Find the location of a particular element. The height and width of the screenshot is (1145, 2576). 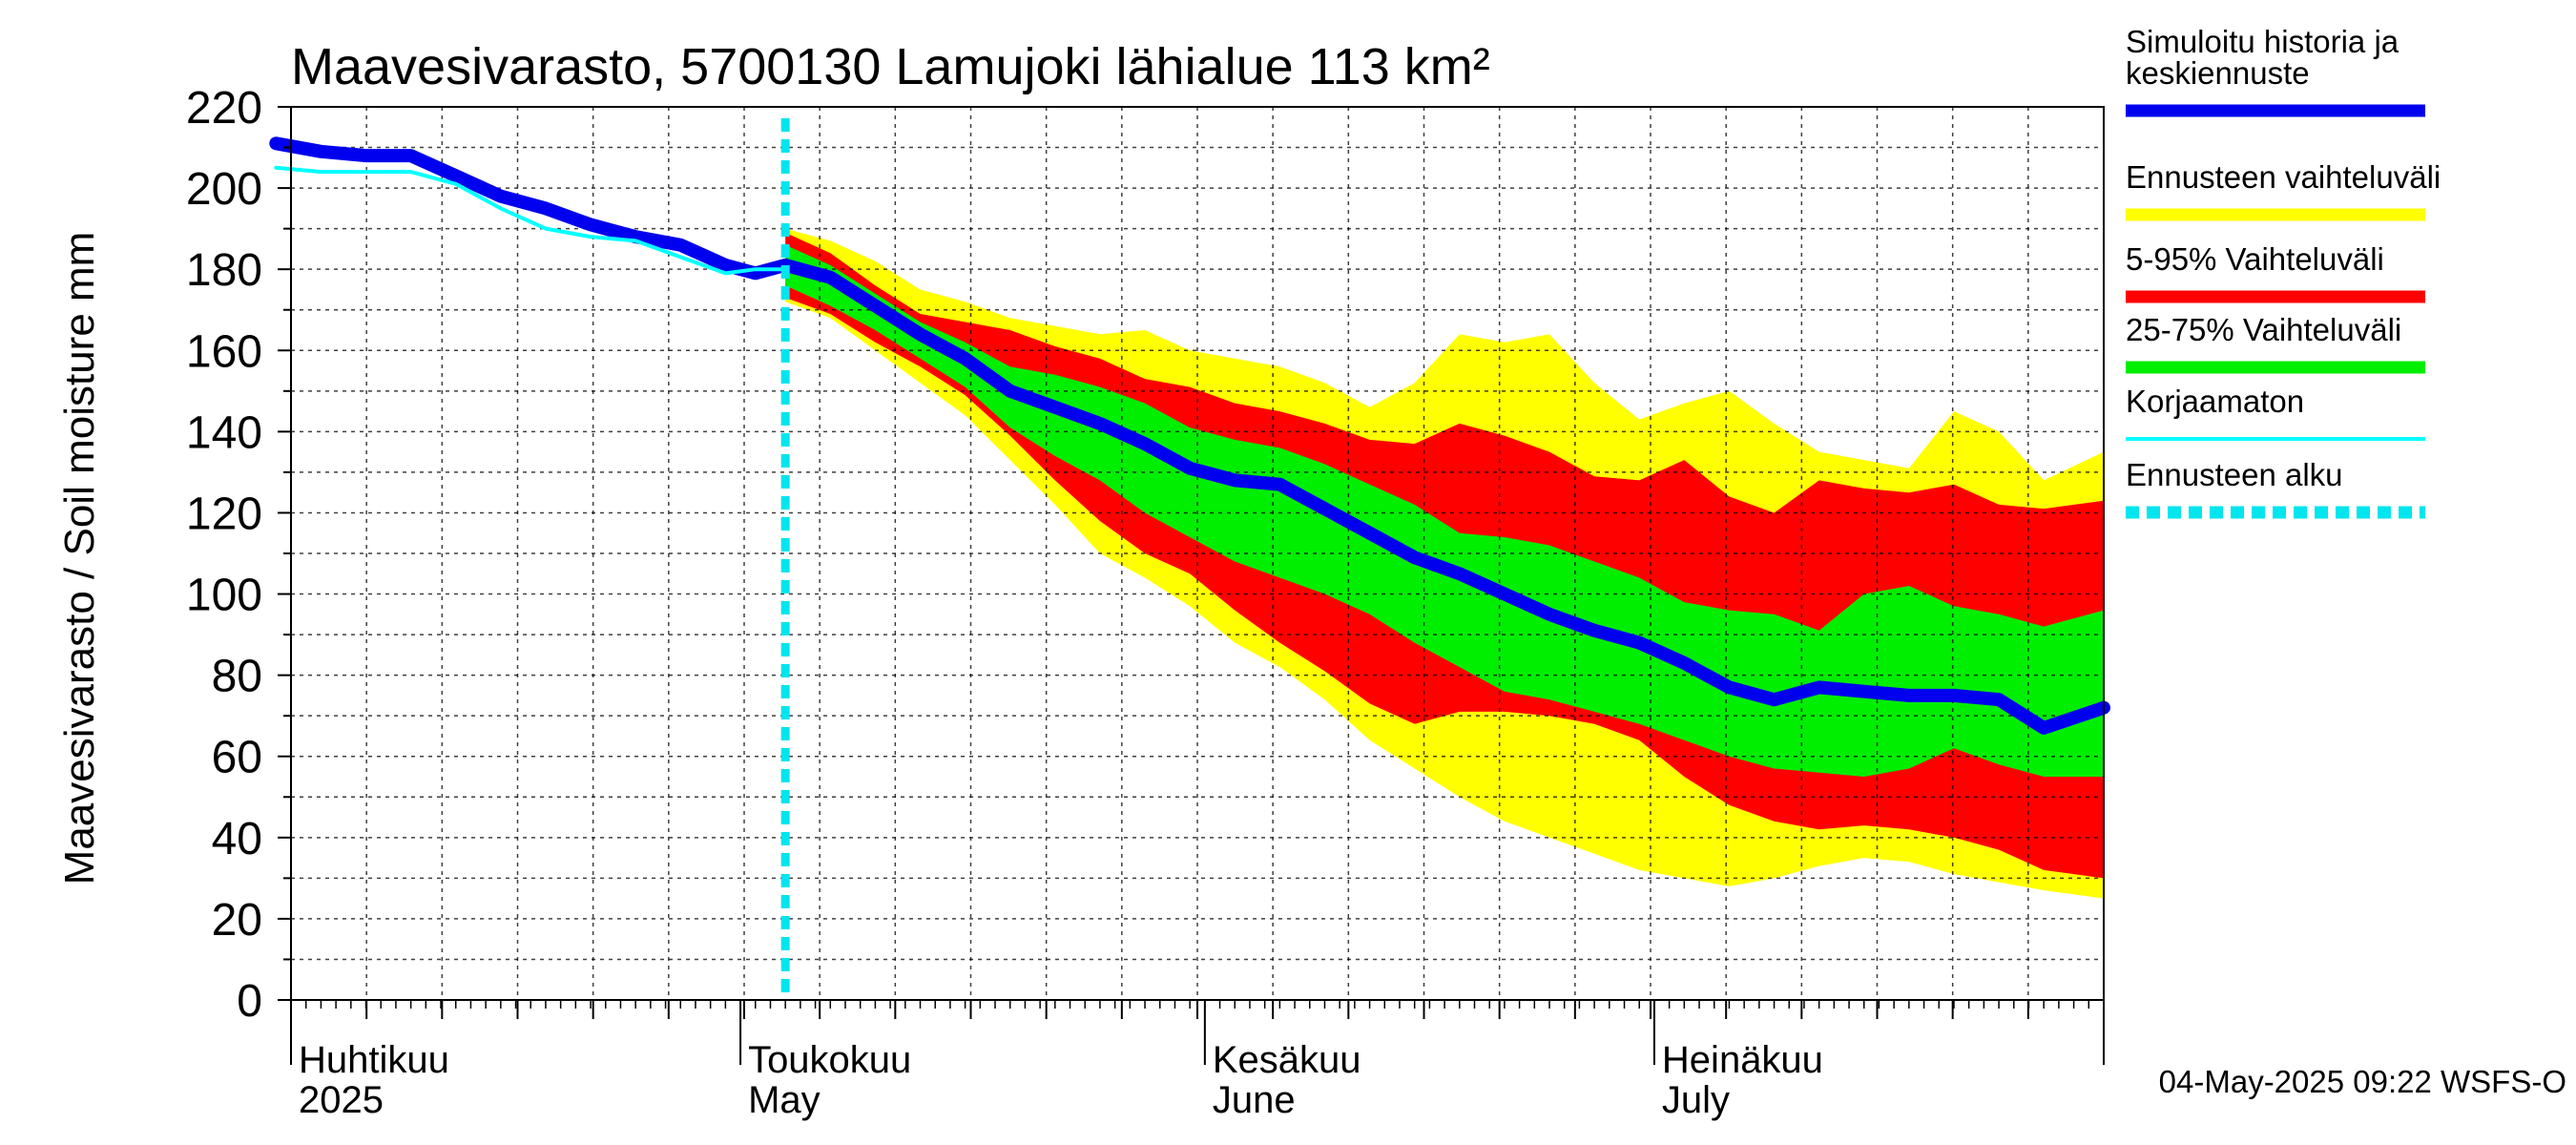

y-tick-label: 60 is located at coordinates (237, 758).